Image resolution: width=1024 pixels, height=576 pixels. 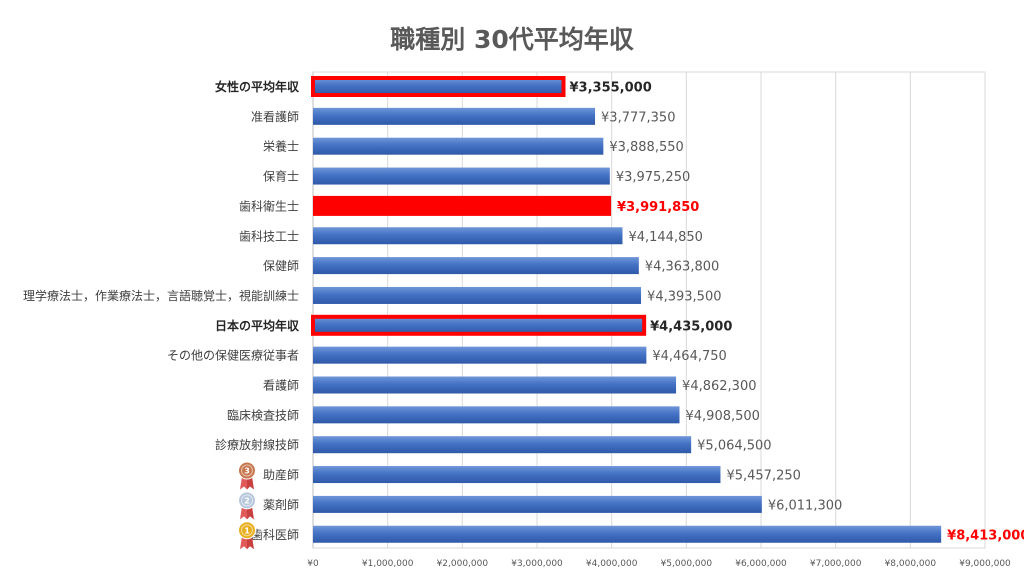 What do you see at coordinates (836, 564) in the screenshot?
I see `x-tick-label: ¥7,000,000` at bounding box center [836, 564].